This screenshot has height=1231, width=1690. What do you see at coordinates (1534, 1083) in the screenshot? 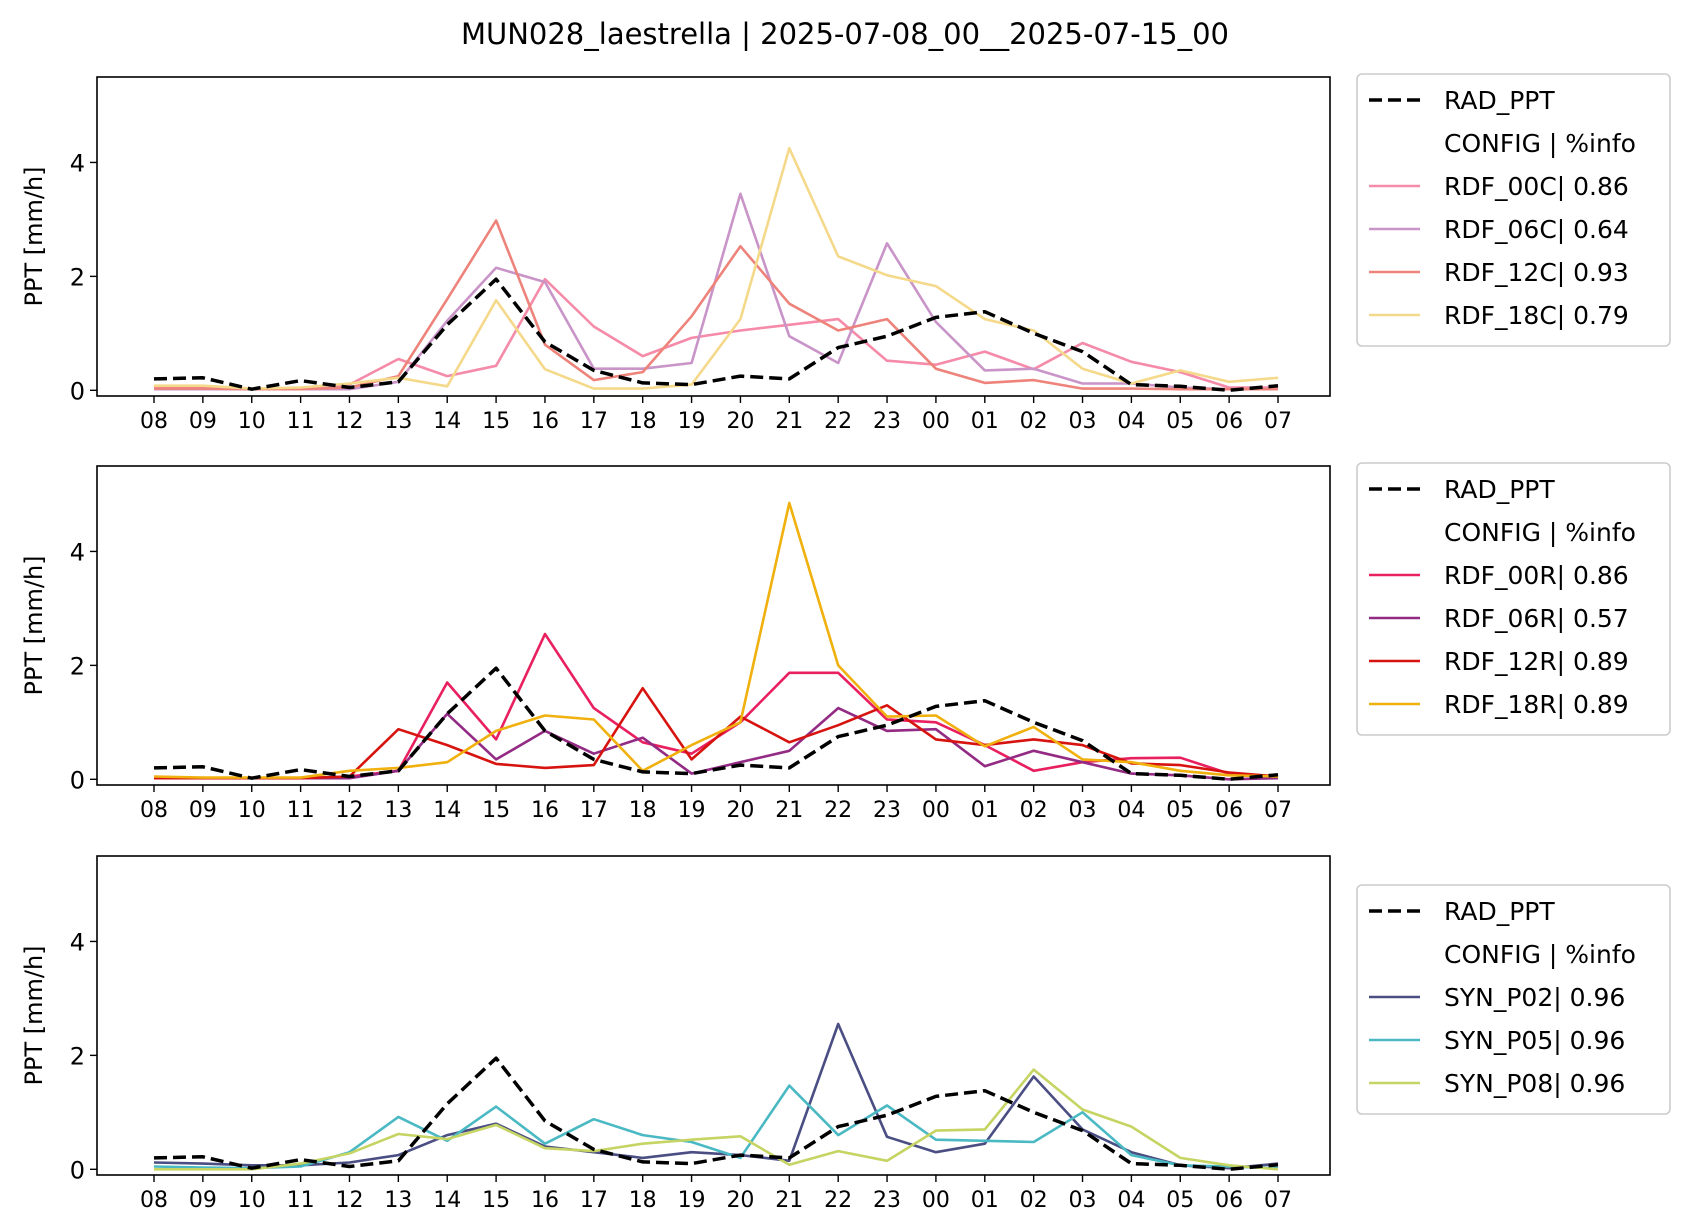
I see `legend-entry: SYN_P08| 0.96` at bounding box center [1534, 1083].